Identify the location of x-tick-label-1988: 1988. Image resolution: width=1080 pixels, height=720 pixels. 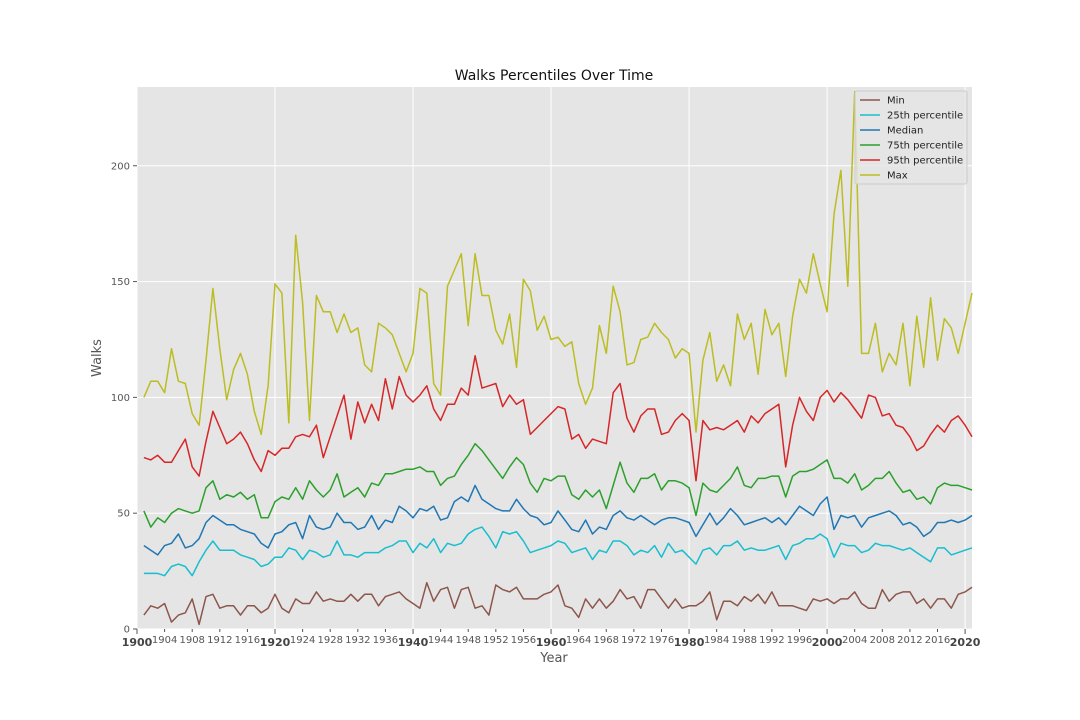
(744, 640).